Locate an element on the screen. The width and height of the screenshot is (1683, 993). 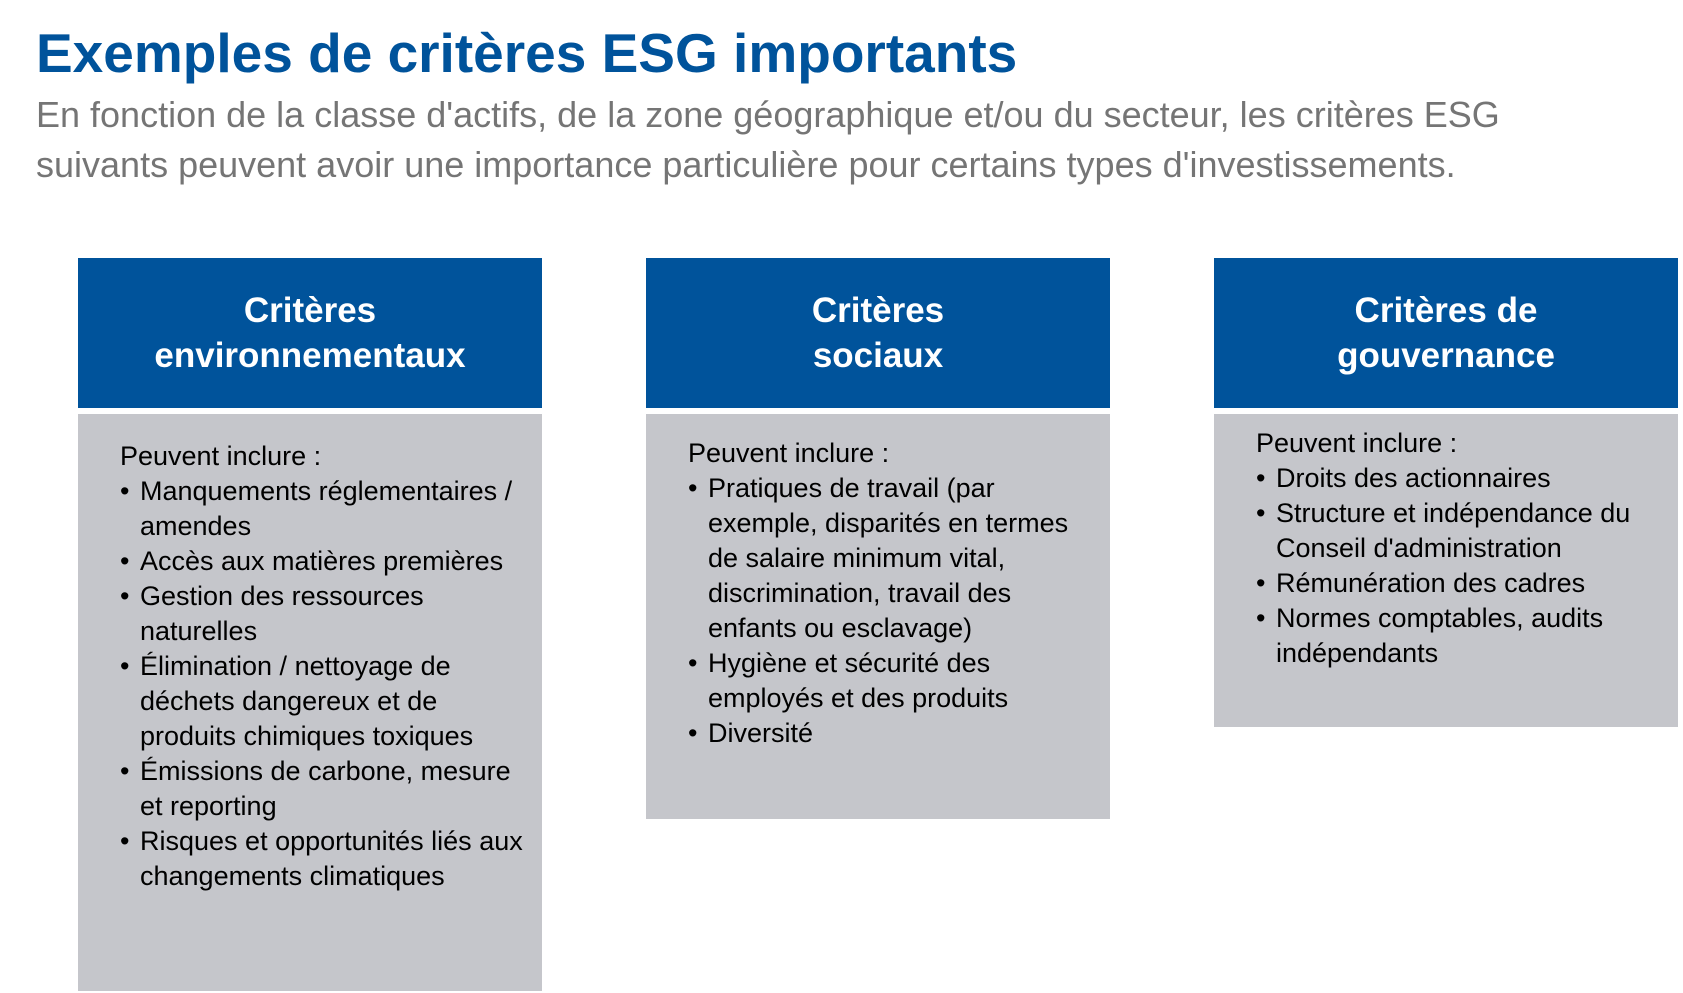
list-item: • Diversité is located at coordinates (893, 733).